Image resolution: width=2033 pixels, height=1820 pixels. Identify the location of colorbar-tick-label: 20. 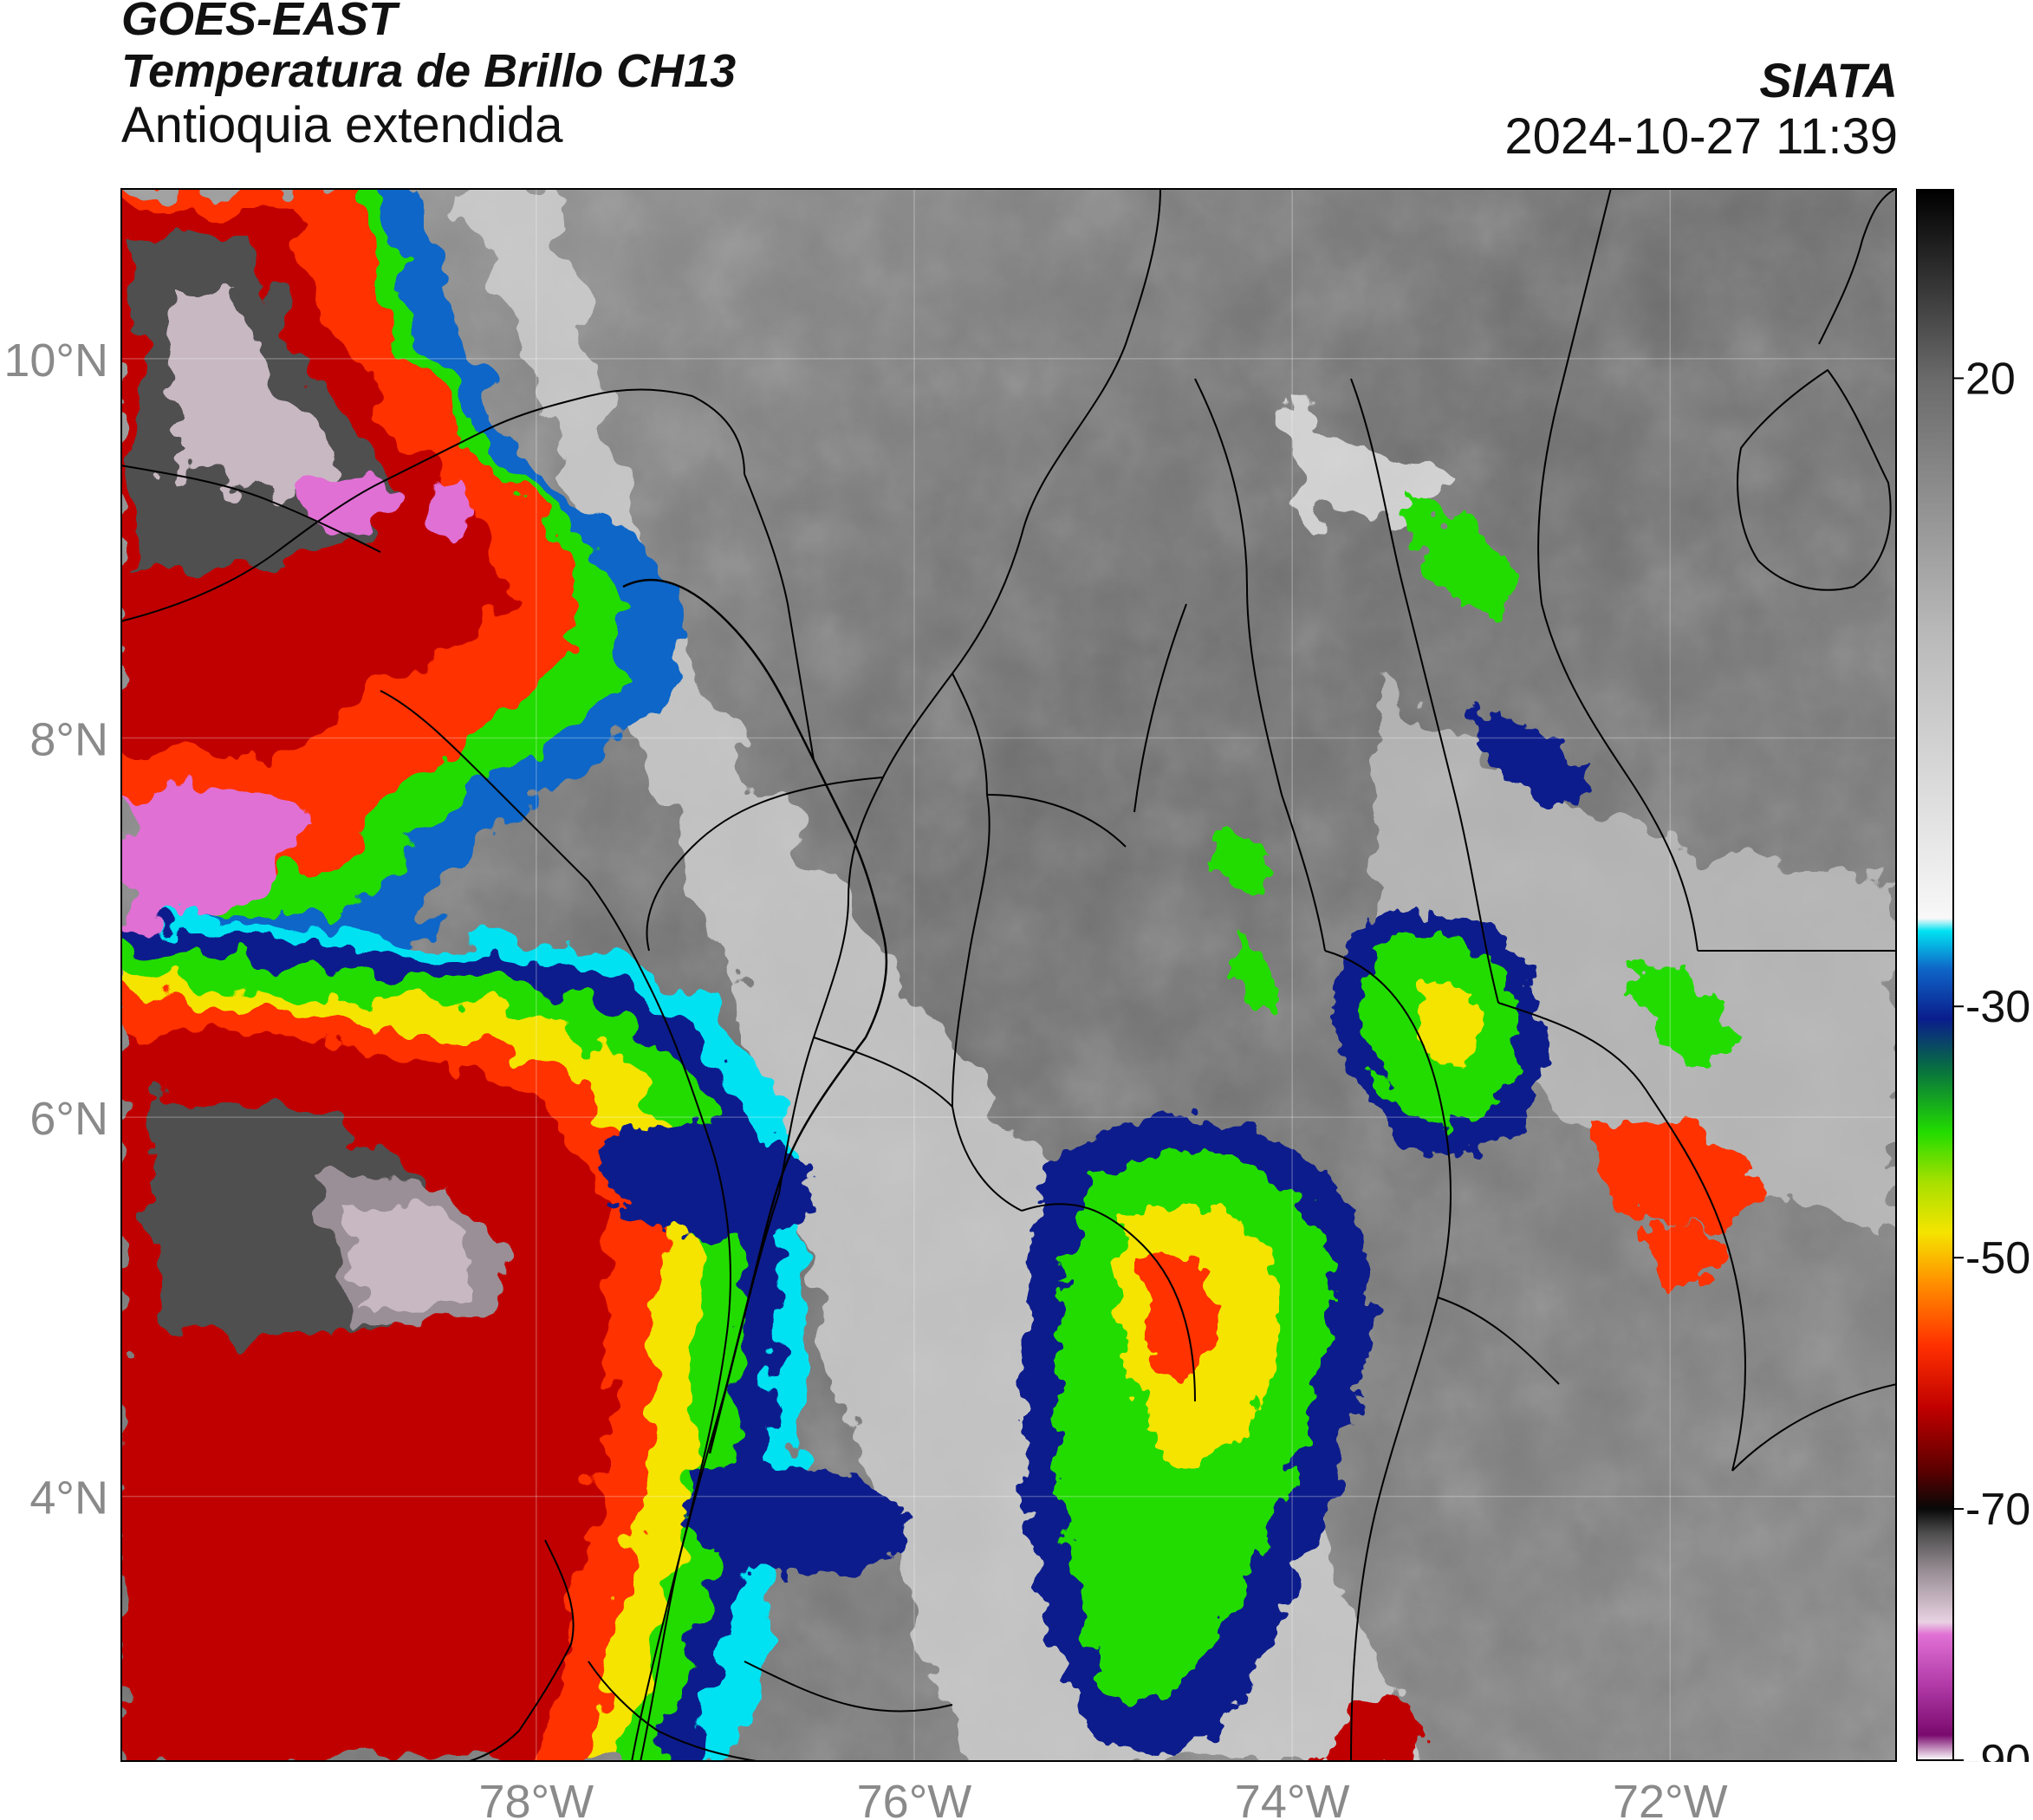
(1990, 379).